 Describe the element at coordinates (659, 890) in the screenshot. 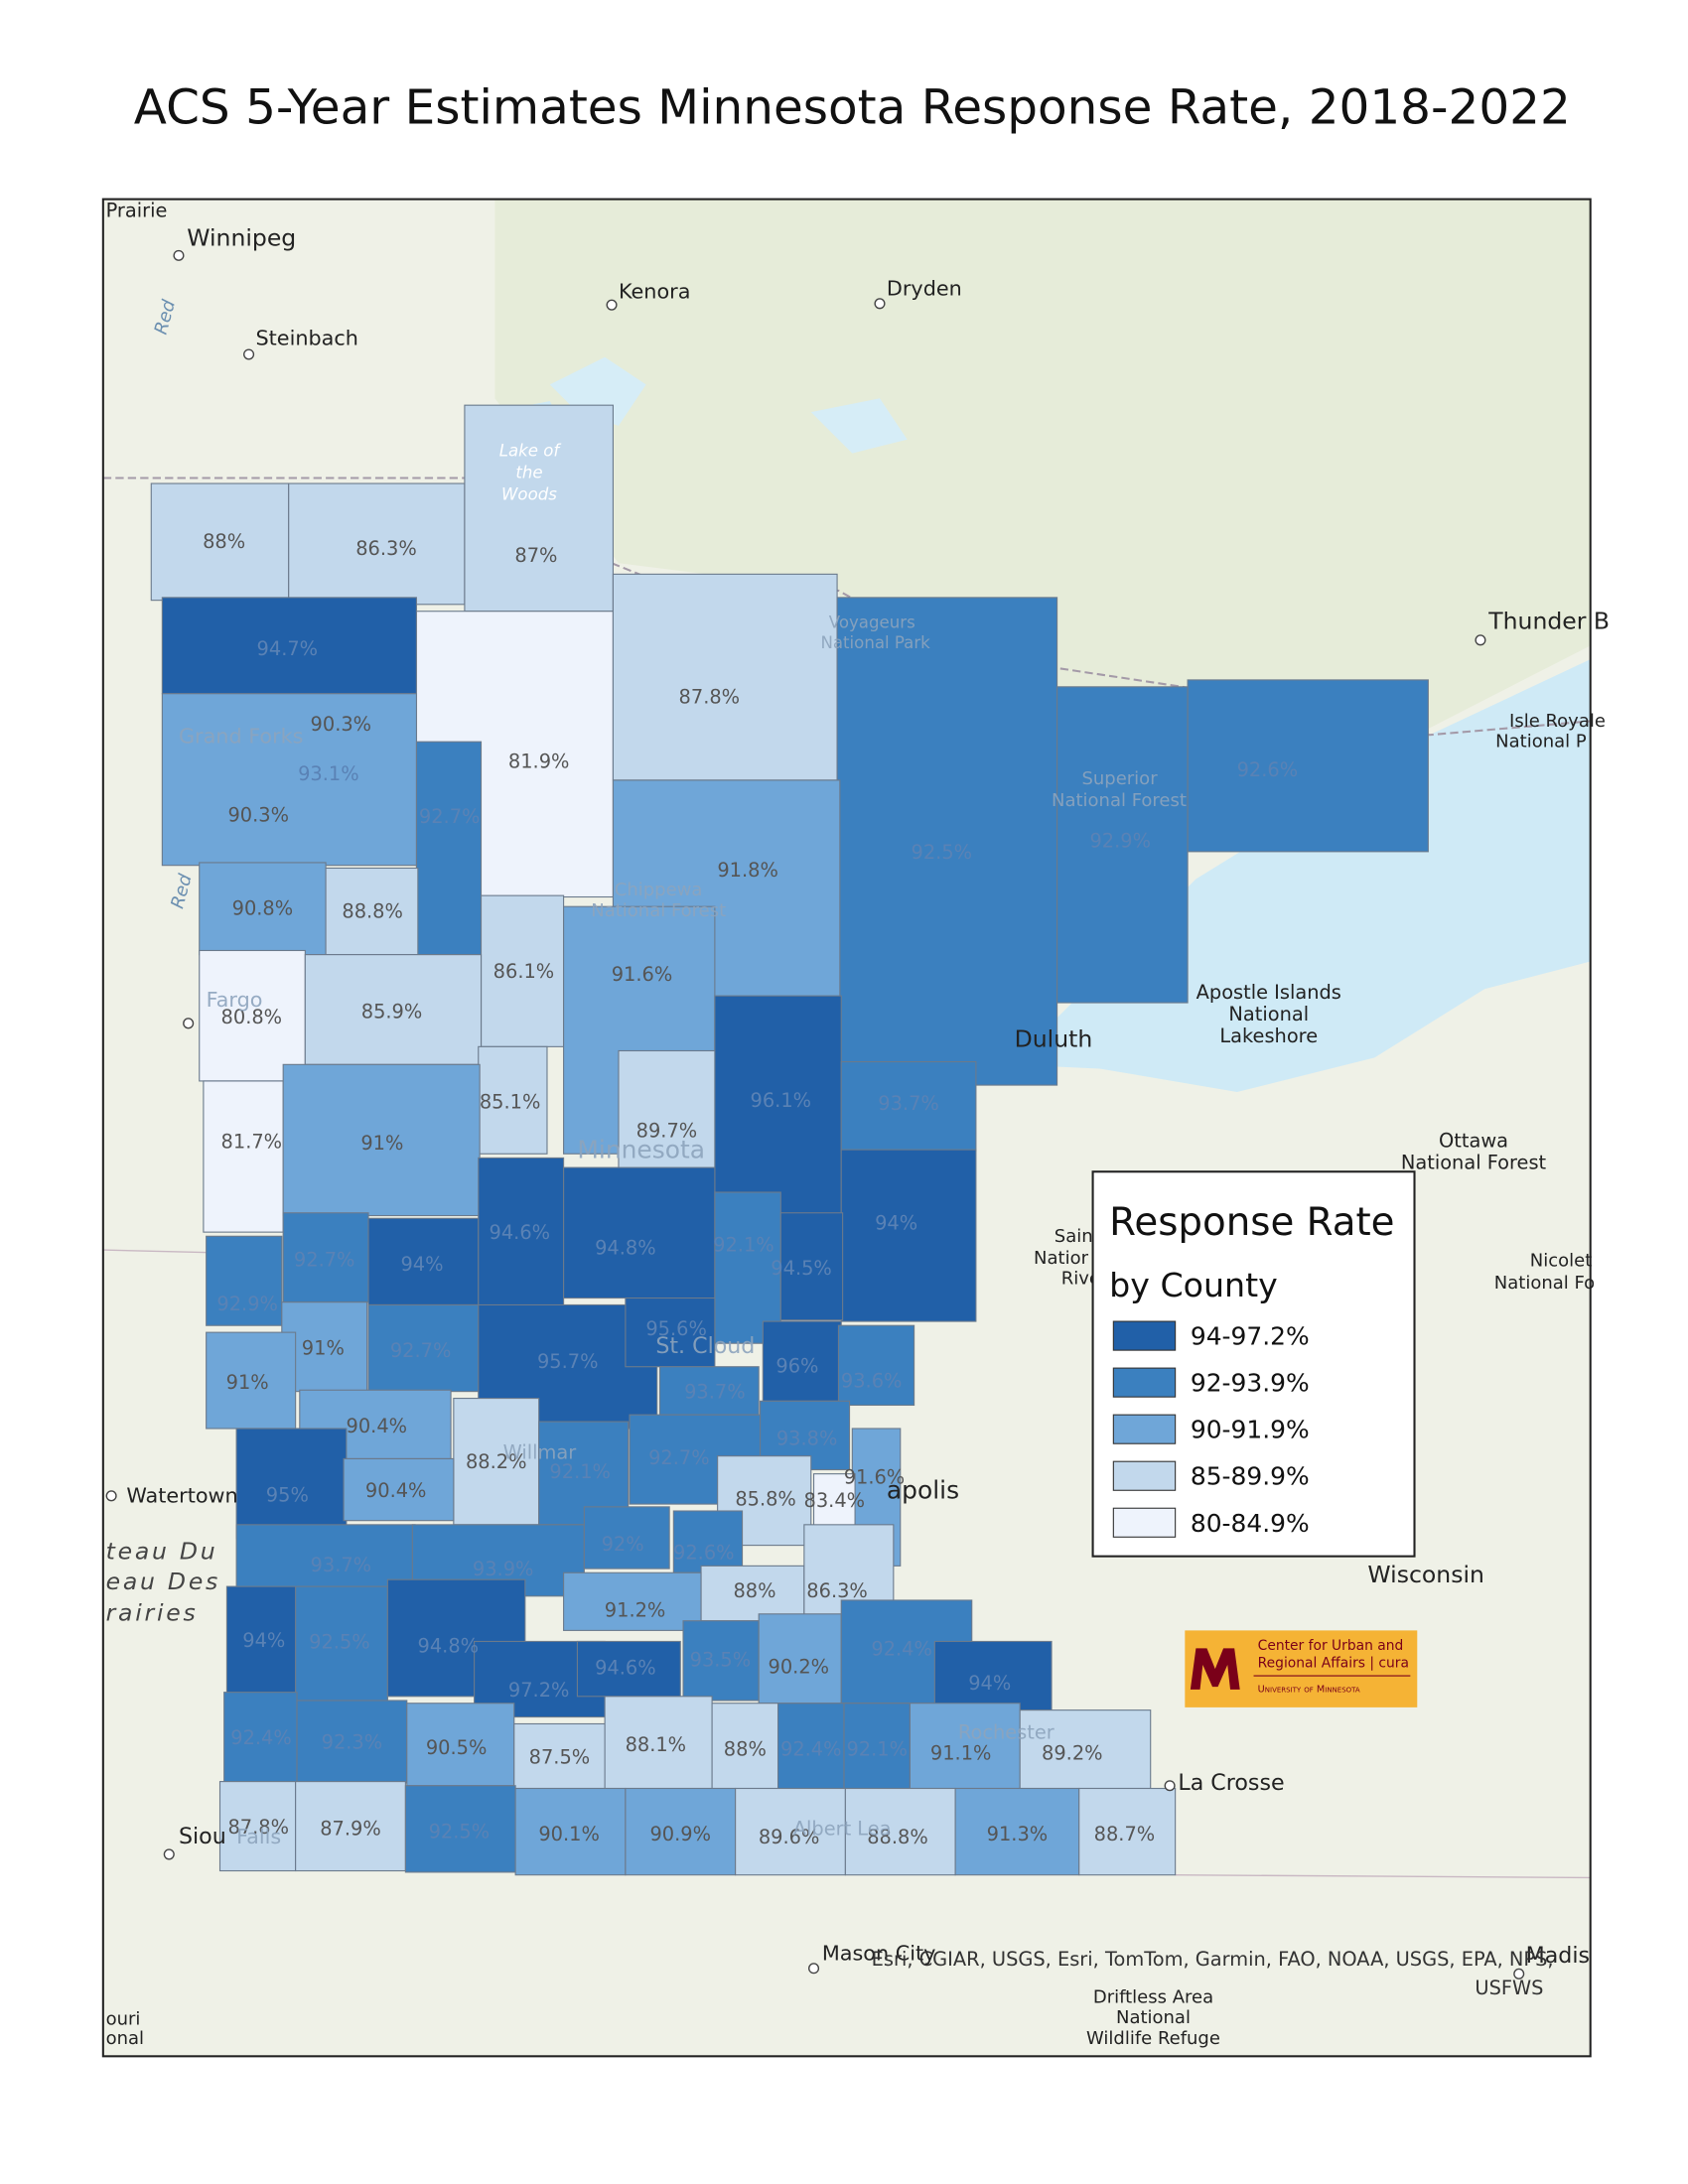

I see `place-label: Chippewa` at that location.